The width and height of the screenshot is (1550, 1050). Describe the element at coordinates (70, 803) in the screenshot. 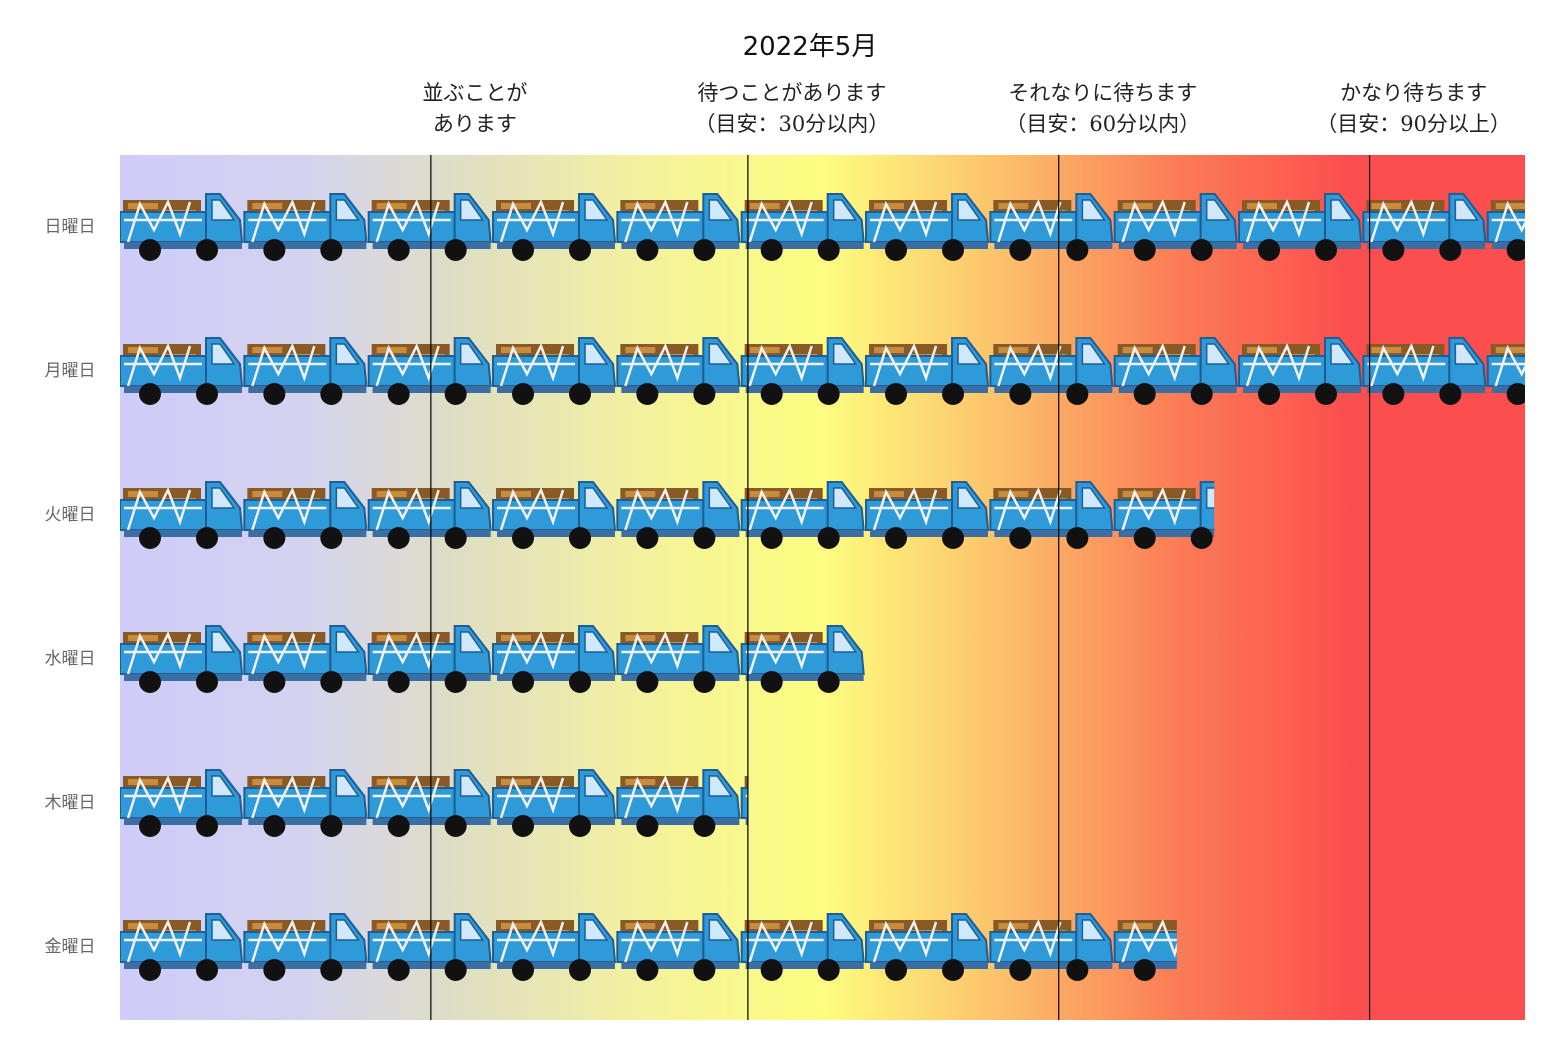

I see `day-label: 木曜日` at that location.